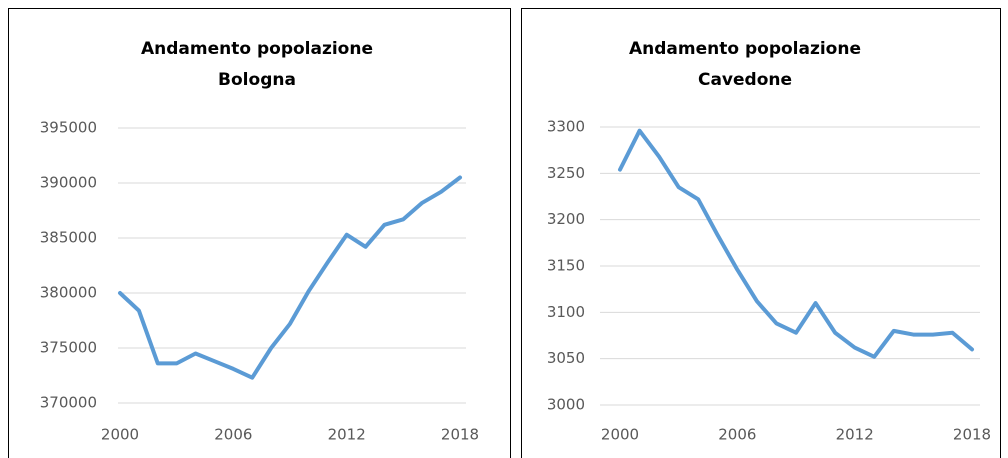 This screenshot has height=458, width=1008. I want to click on y-tick-label: 3150, so click(566, 266).